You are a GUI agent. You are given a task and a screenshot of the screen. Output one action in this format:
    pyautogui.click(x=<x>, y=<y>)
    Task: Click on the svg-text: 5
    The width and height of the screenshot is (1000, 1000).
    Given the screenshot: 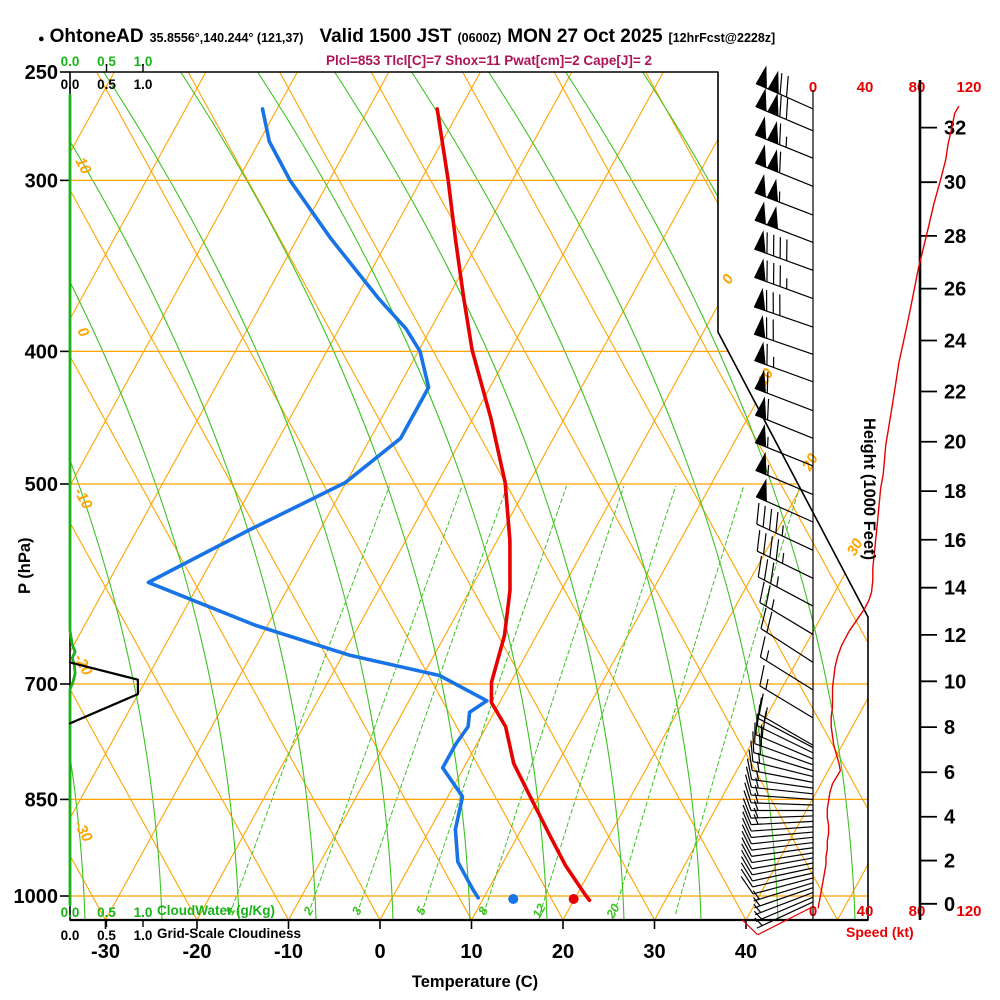 What is the action you would take?
    pyautogui.click(x=421, y=911)
    